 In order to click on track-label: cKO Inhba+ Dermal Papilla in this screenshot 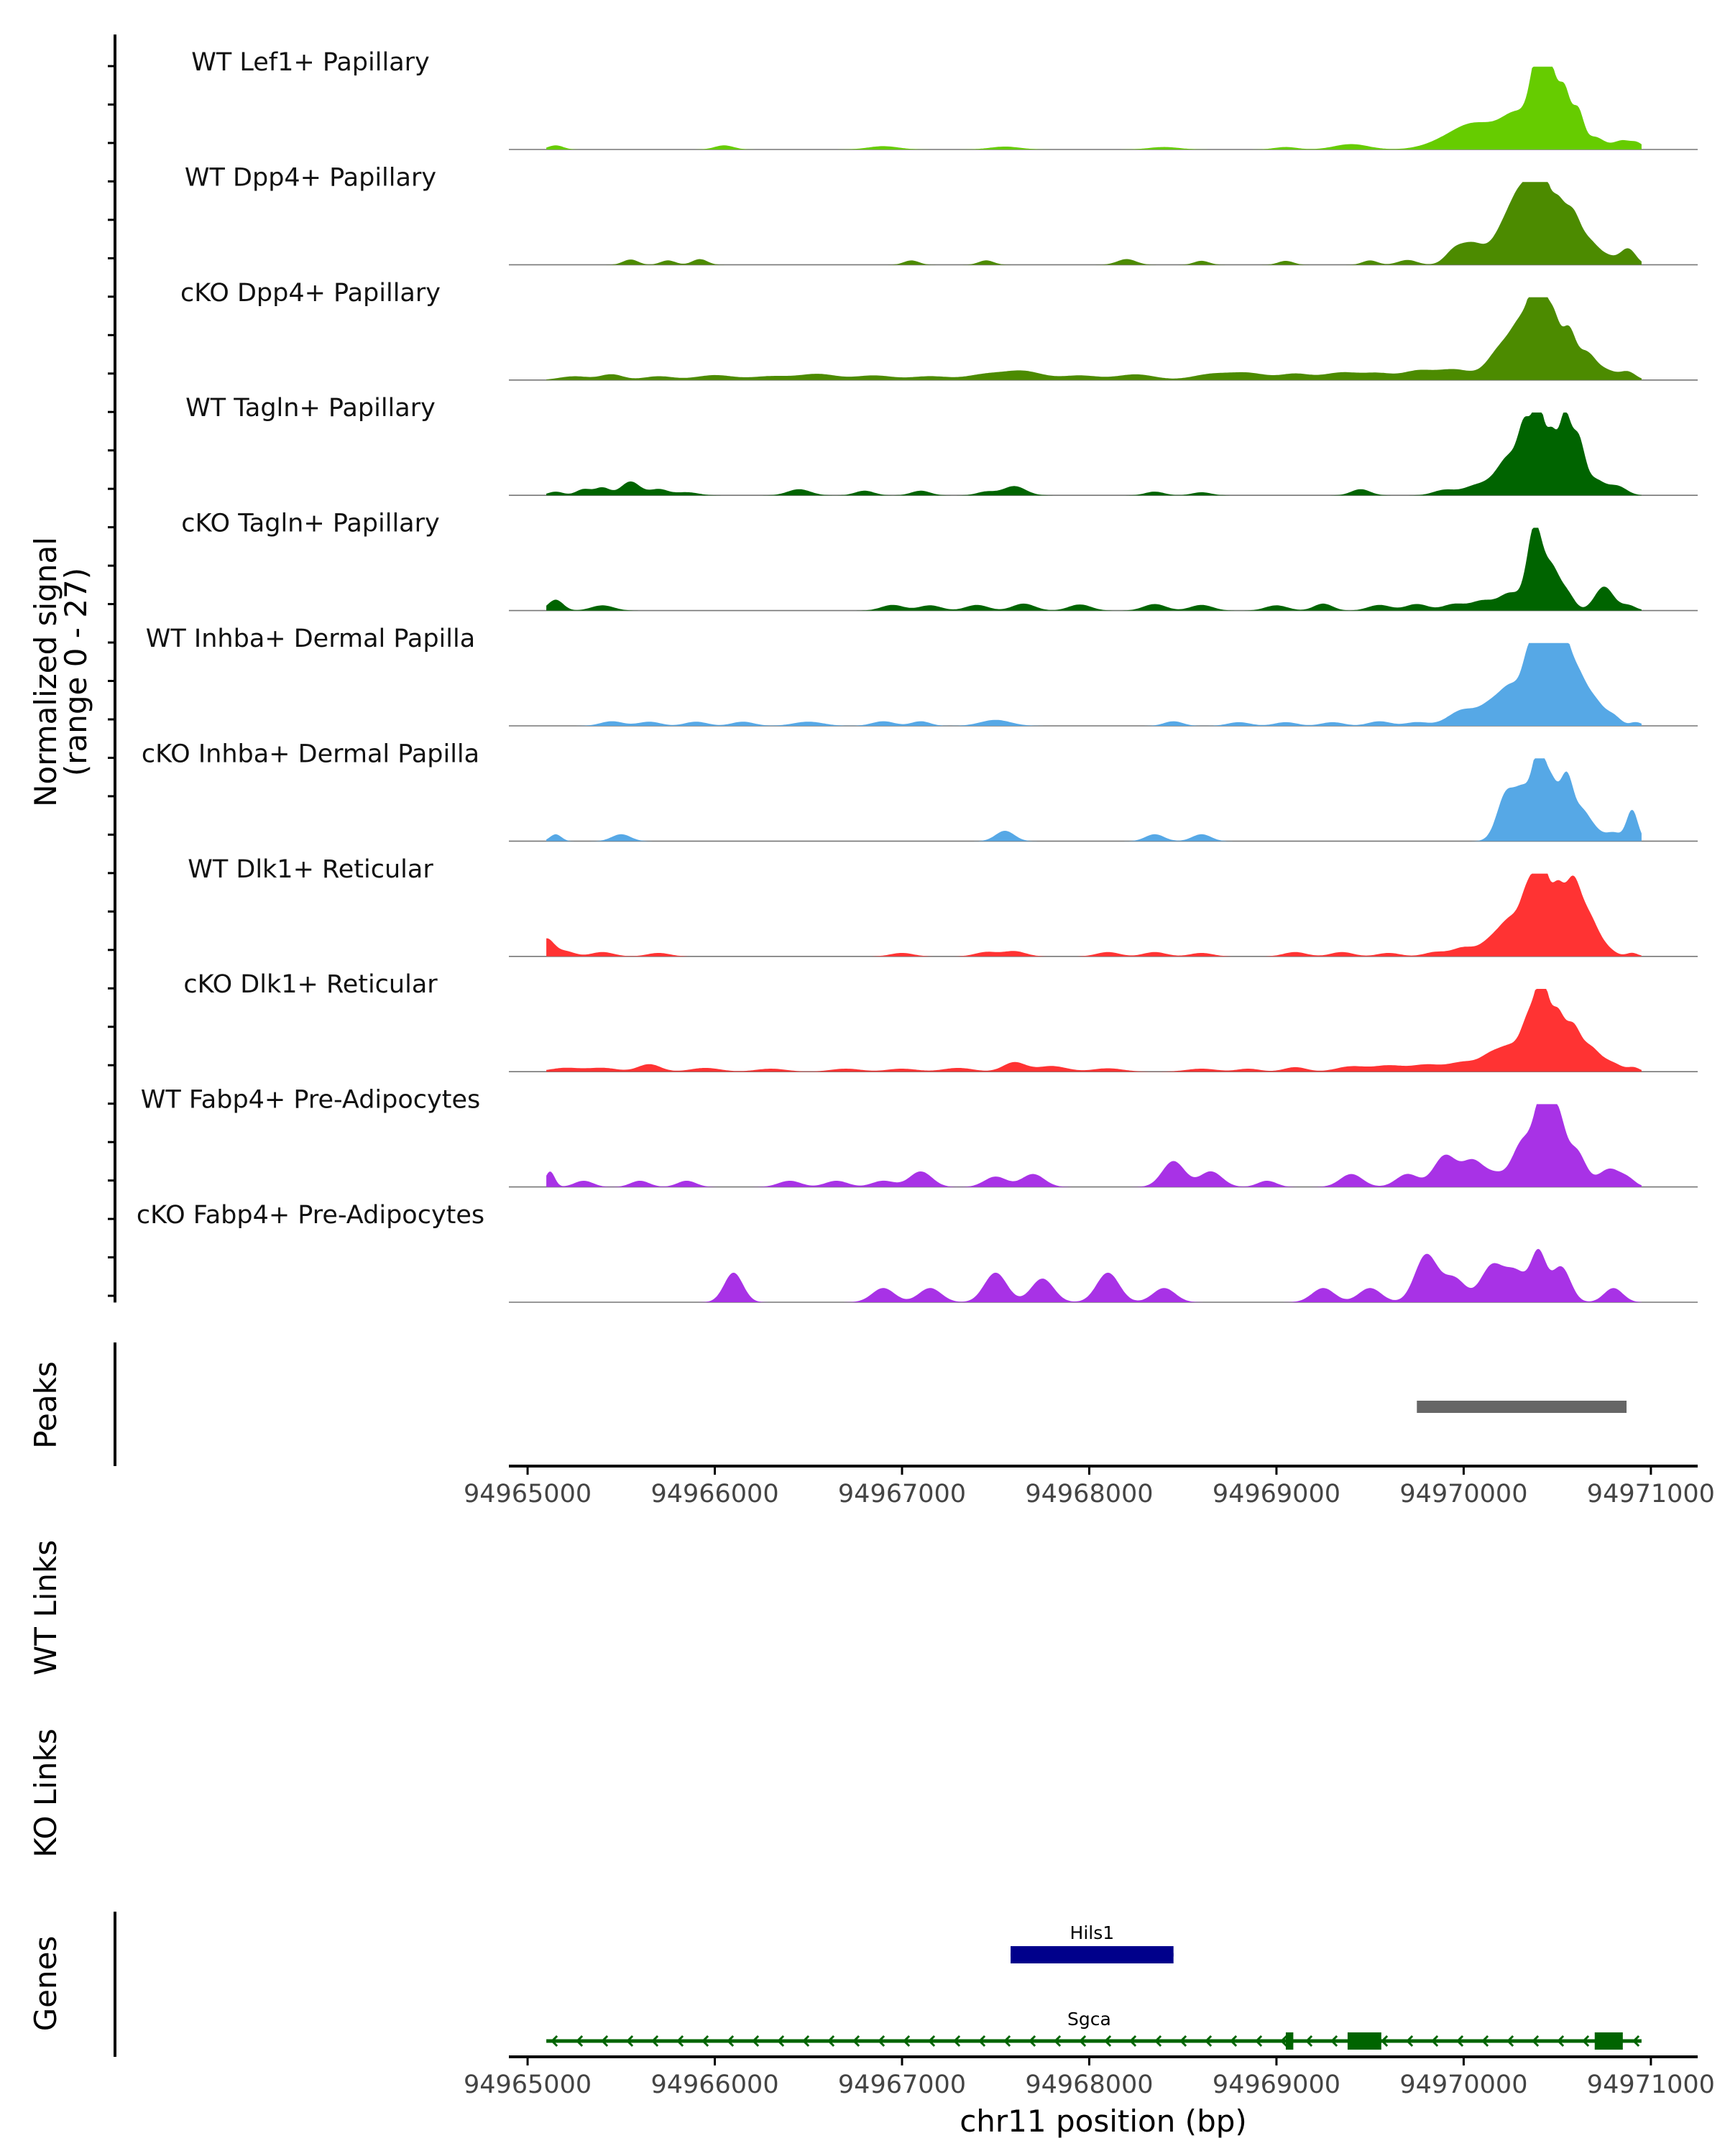, I will do `click(310, 754)`.